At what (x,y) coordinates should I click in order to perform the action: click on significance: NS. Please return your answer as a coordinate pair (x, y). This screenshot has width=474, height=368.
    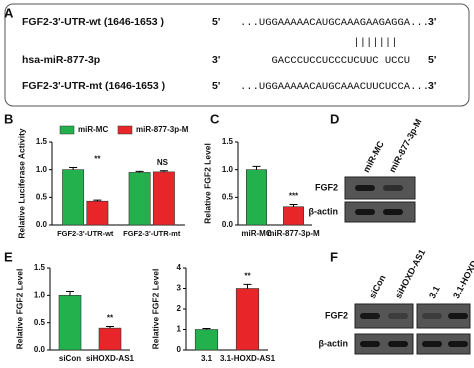
    Looking at the image, I should click on (163, 162).